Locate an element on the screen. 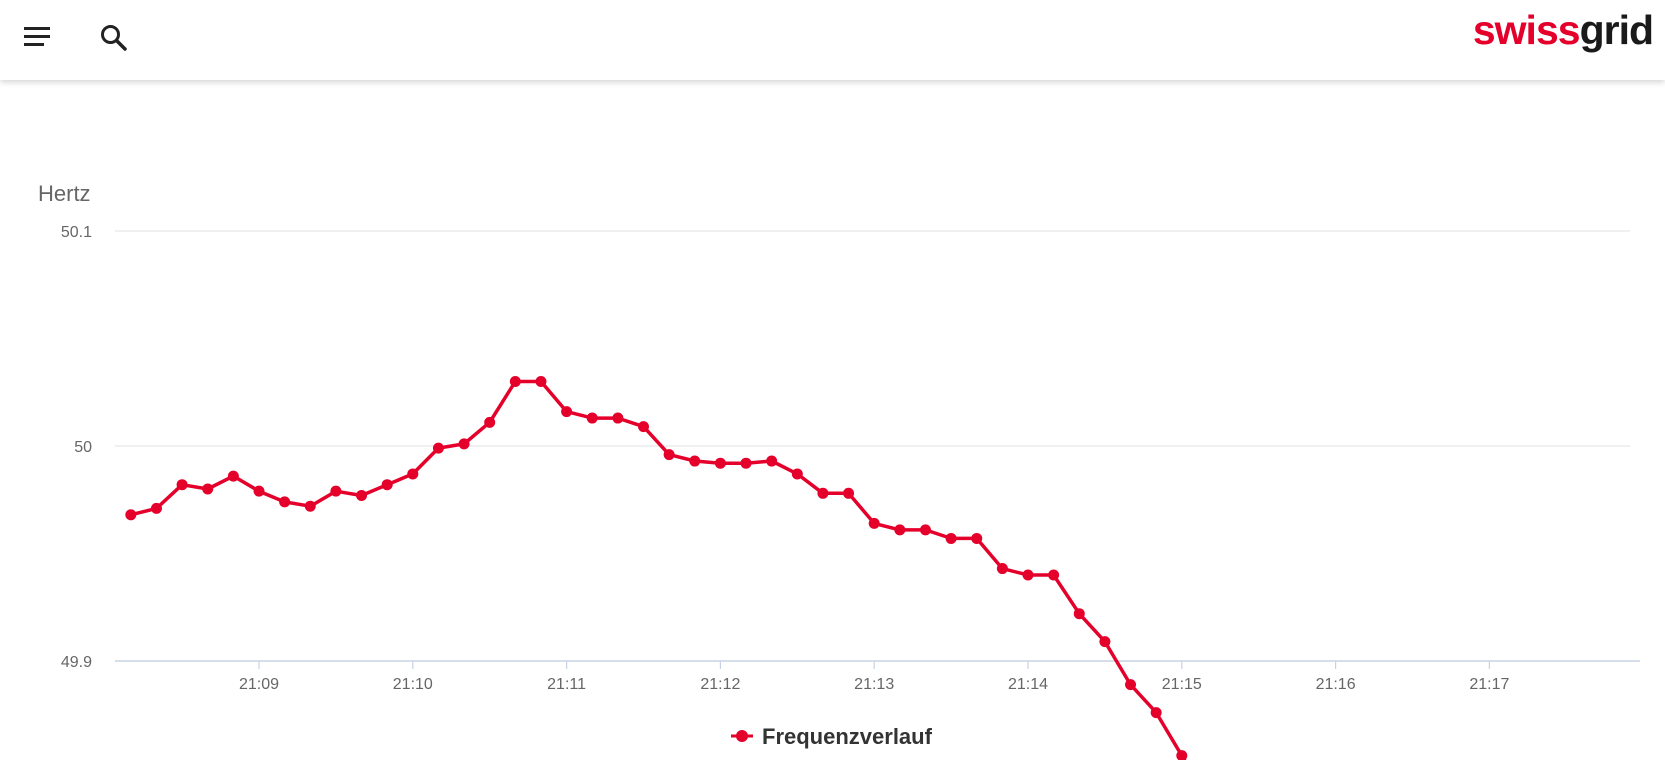  legend-marker is located at coordinates (742, 736).